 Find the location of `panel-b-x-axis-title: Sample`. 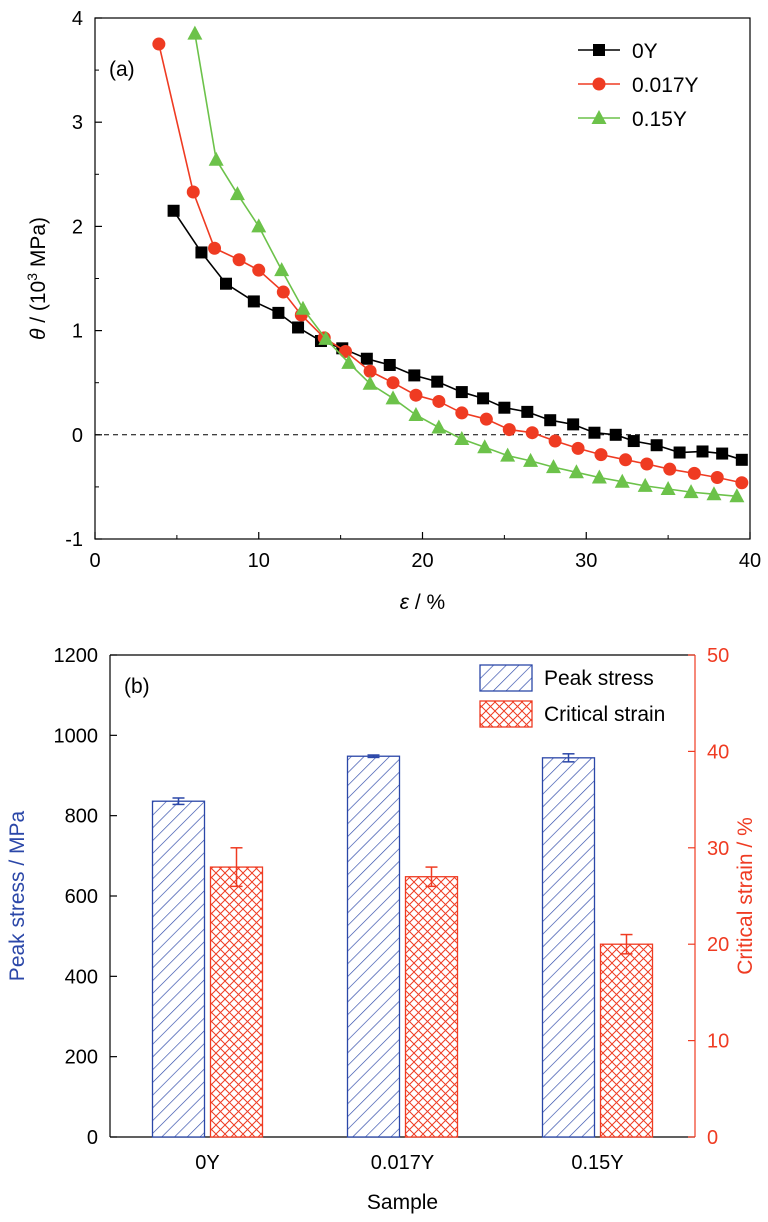

panel-b-x-axis-title: Sample is located at coordinates (402, 1202).